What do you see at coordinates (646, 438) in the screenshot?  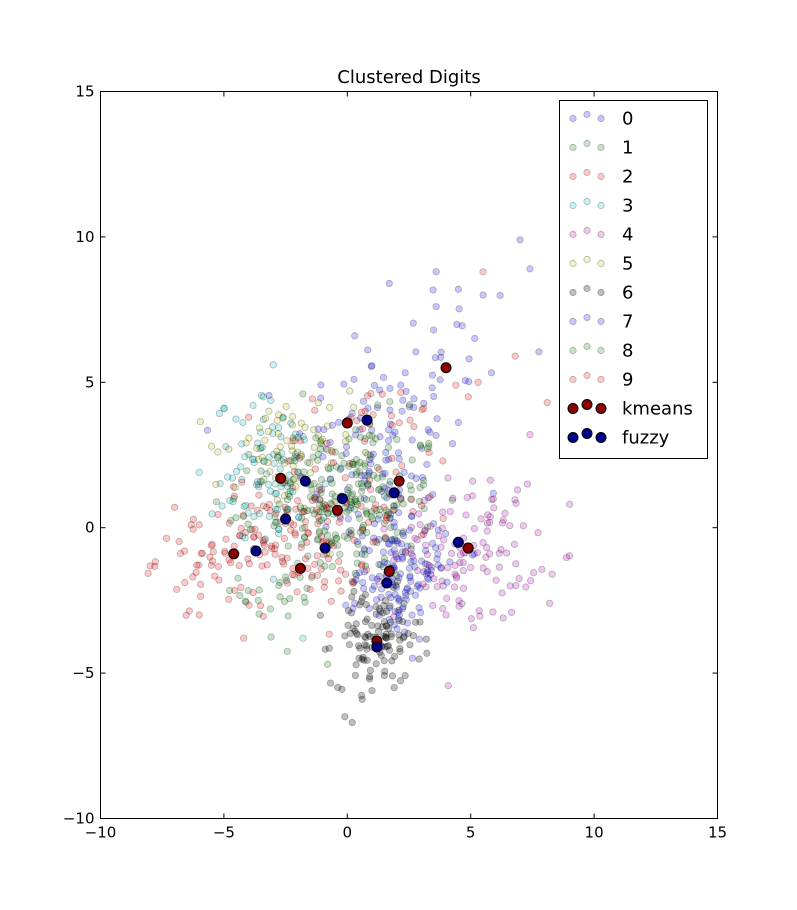 I see `legend-label: fuzzy` at bounding box center [646, 438].